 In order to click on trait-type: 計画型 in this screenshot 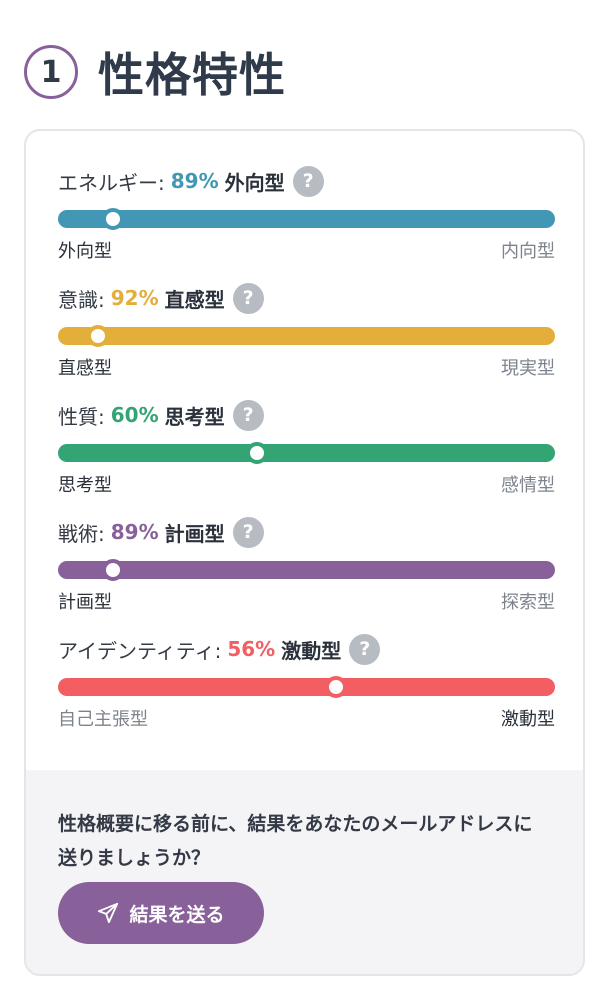, I will do `click(194, 533)`.